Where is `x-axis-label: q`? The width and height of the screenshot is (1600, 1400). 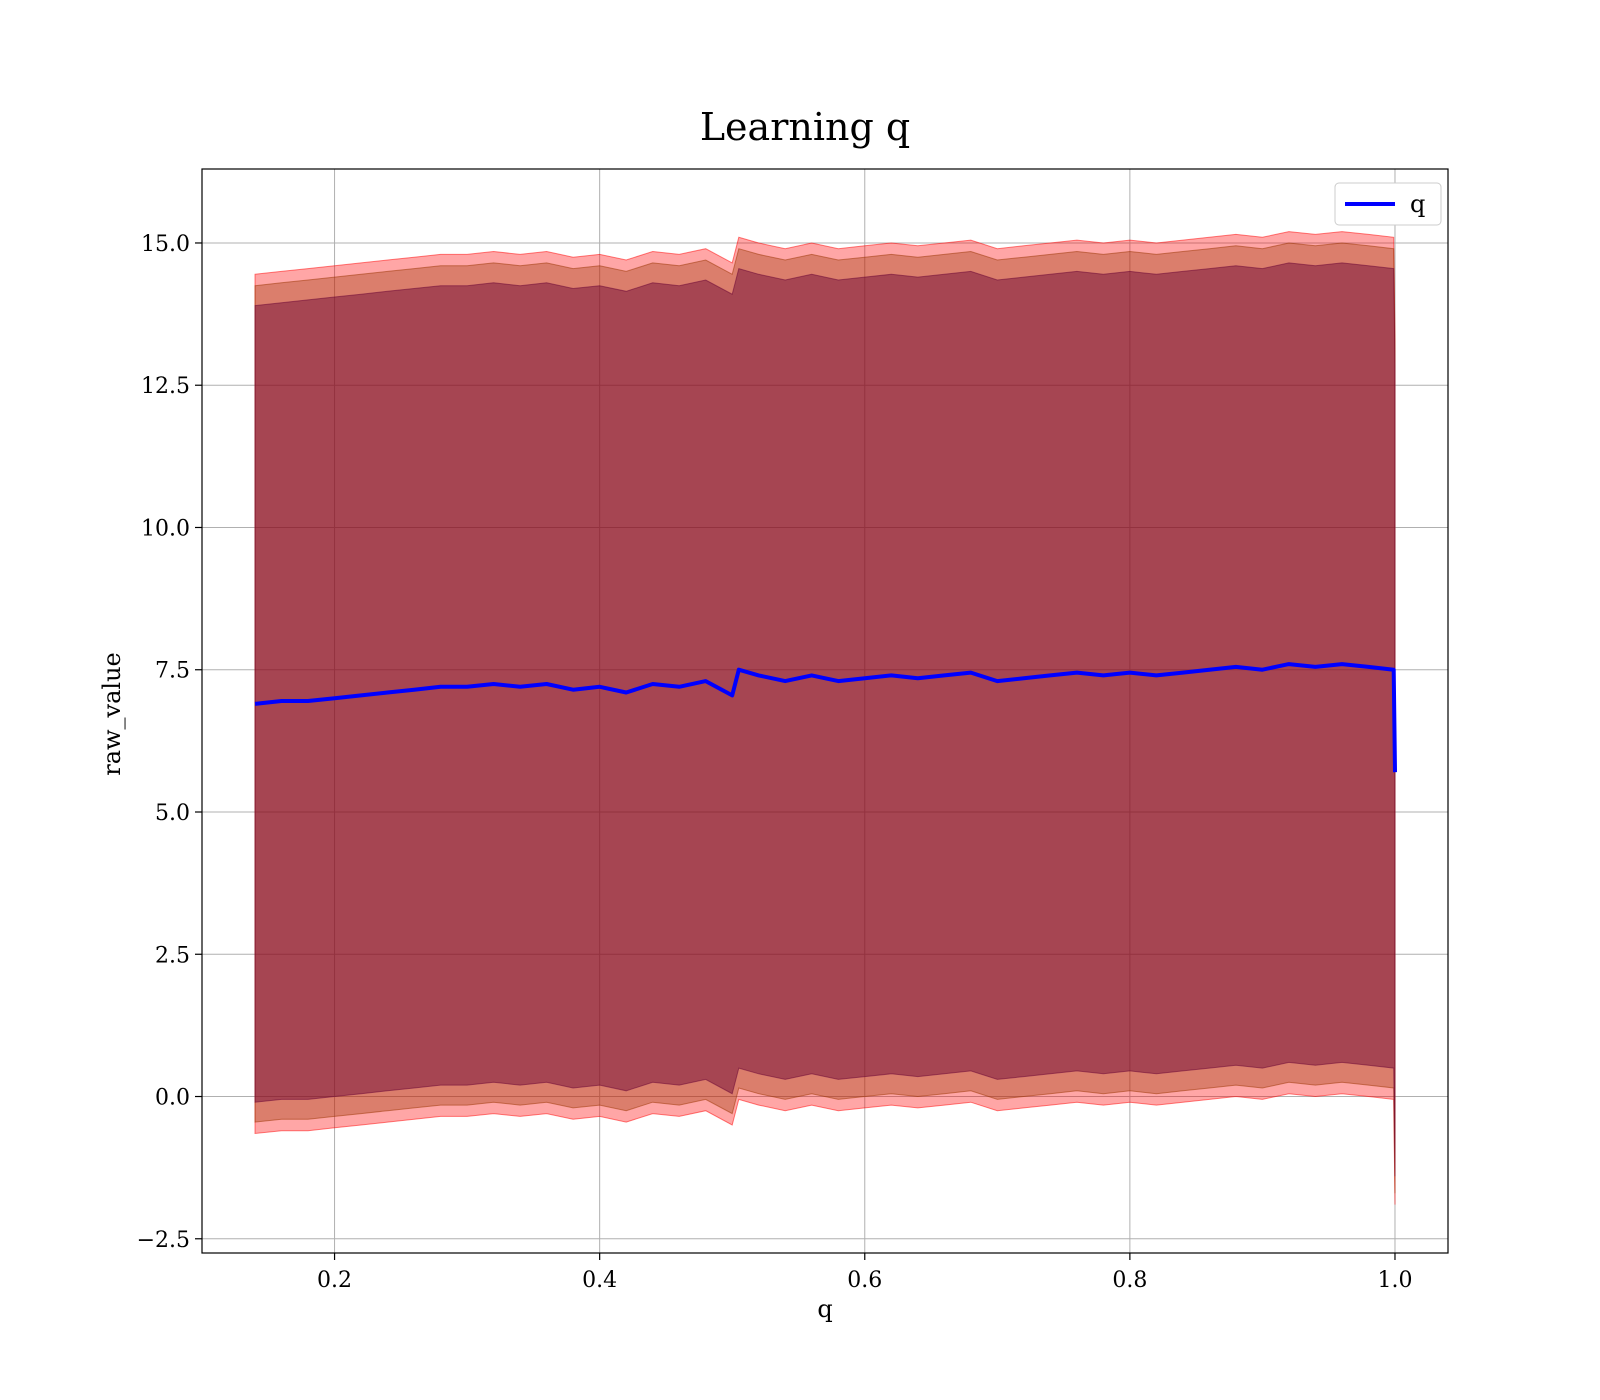 x-axis-label: q is located at coordinates (824, 1309).